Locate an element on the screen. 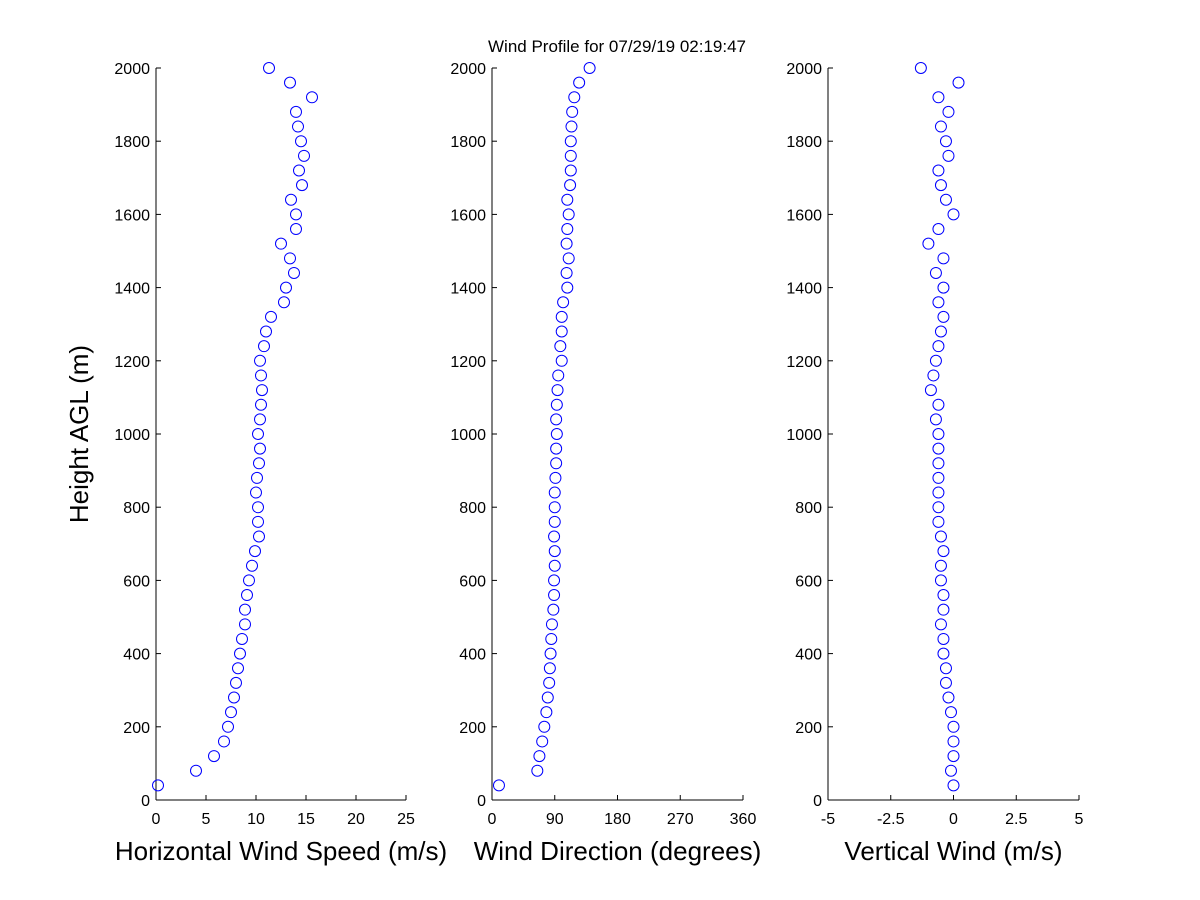  y-tick-label: 200 is located at coordinates (808, 728).